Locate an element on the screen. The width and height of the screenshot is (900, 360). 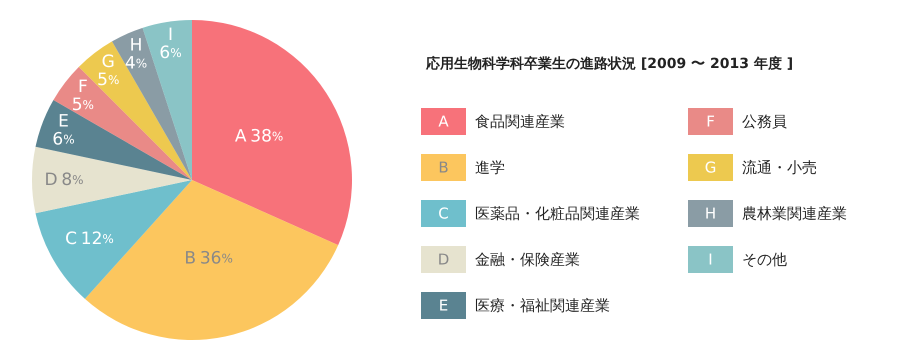
text: H is located at coordinates (710, 213).